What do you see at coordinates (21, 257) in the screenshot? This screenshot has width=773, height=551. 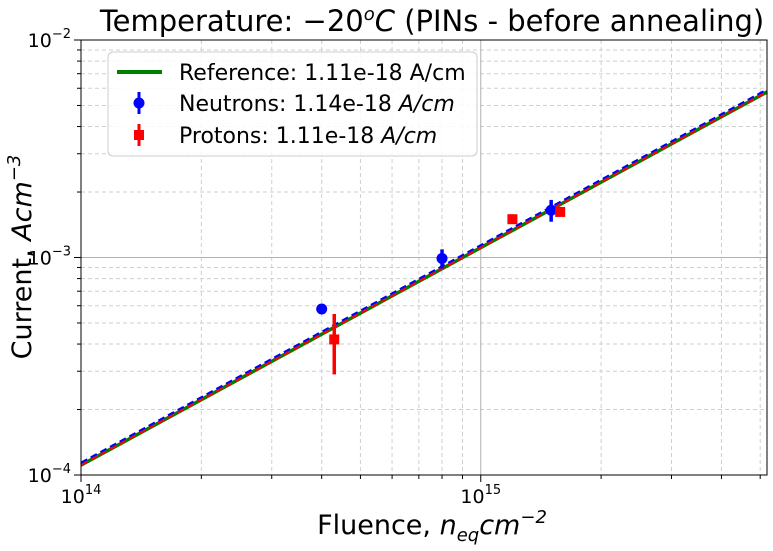 I see `y-axis-label: Current, Acm−3` at bounding box center [21, 257].